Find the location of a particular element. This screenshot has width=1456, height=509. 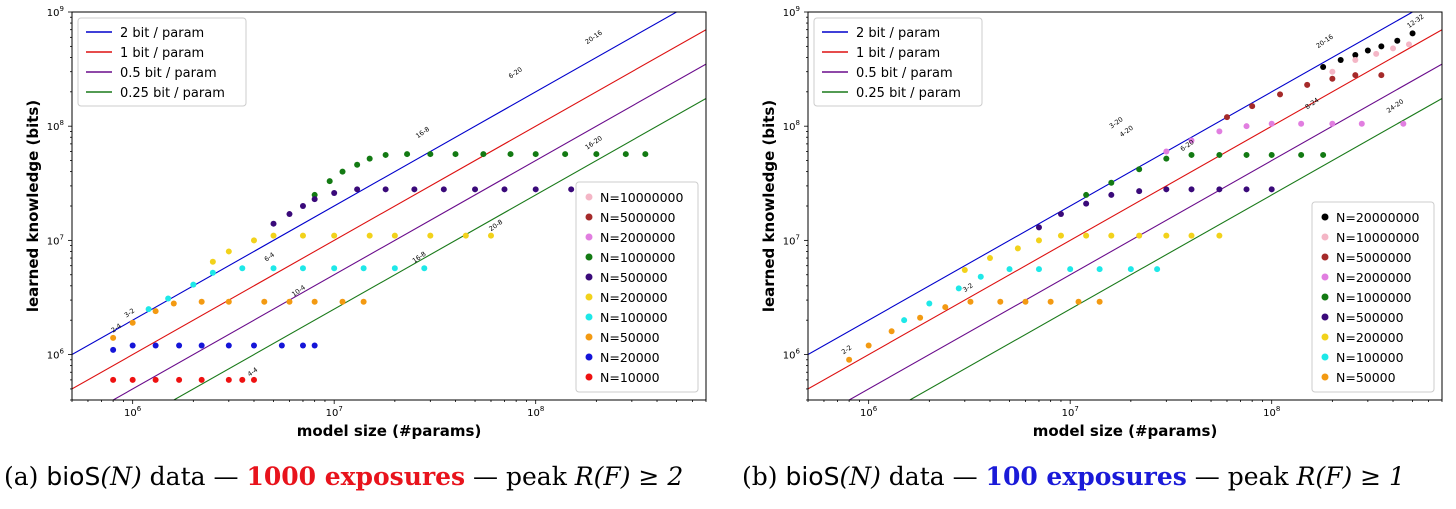

a-xlabel: model size (#params) is located at coordinates (389, 431).